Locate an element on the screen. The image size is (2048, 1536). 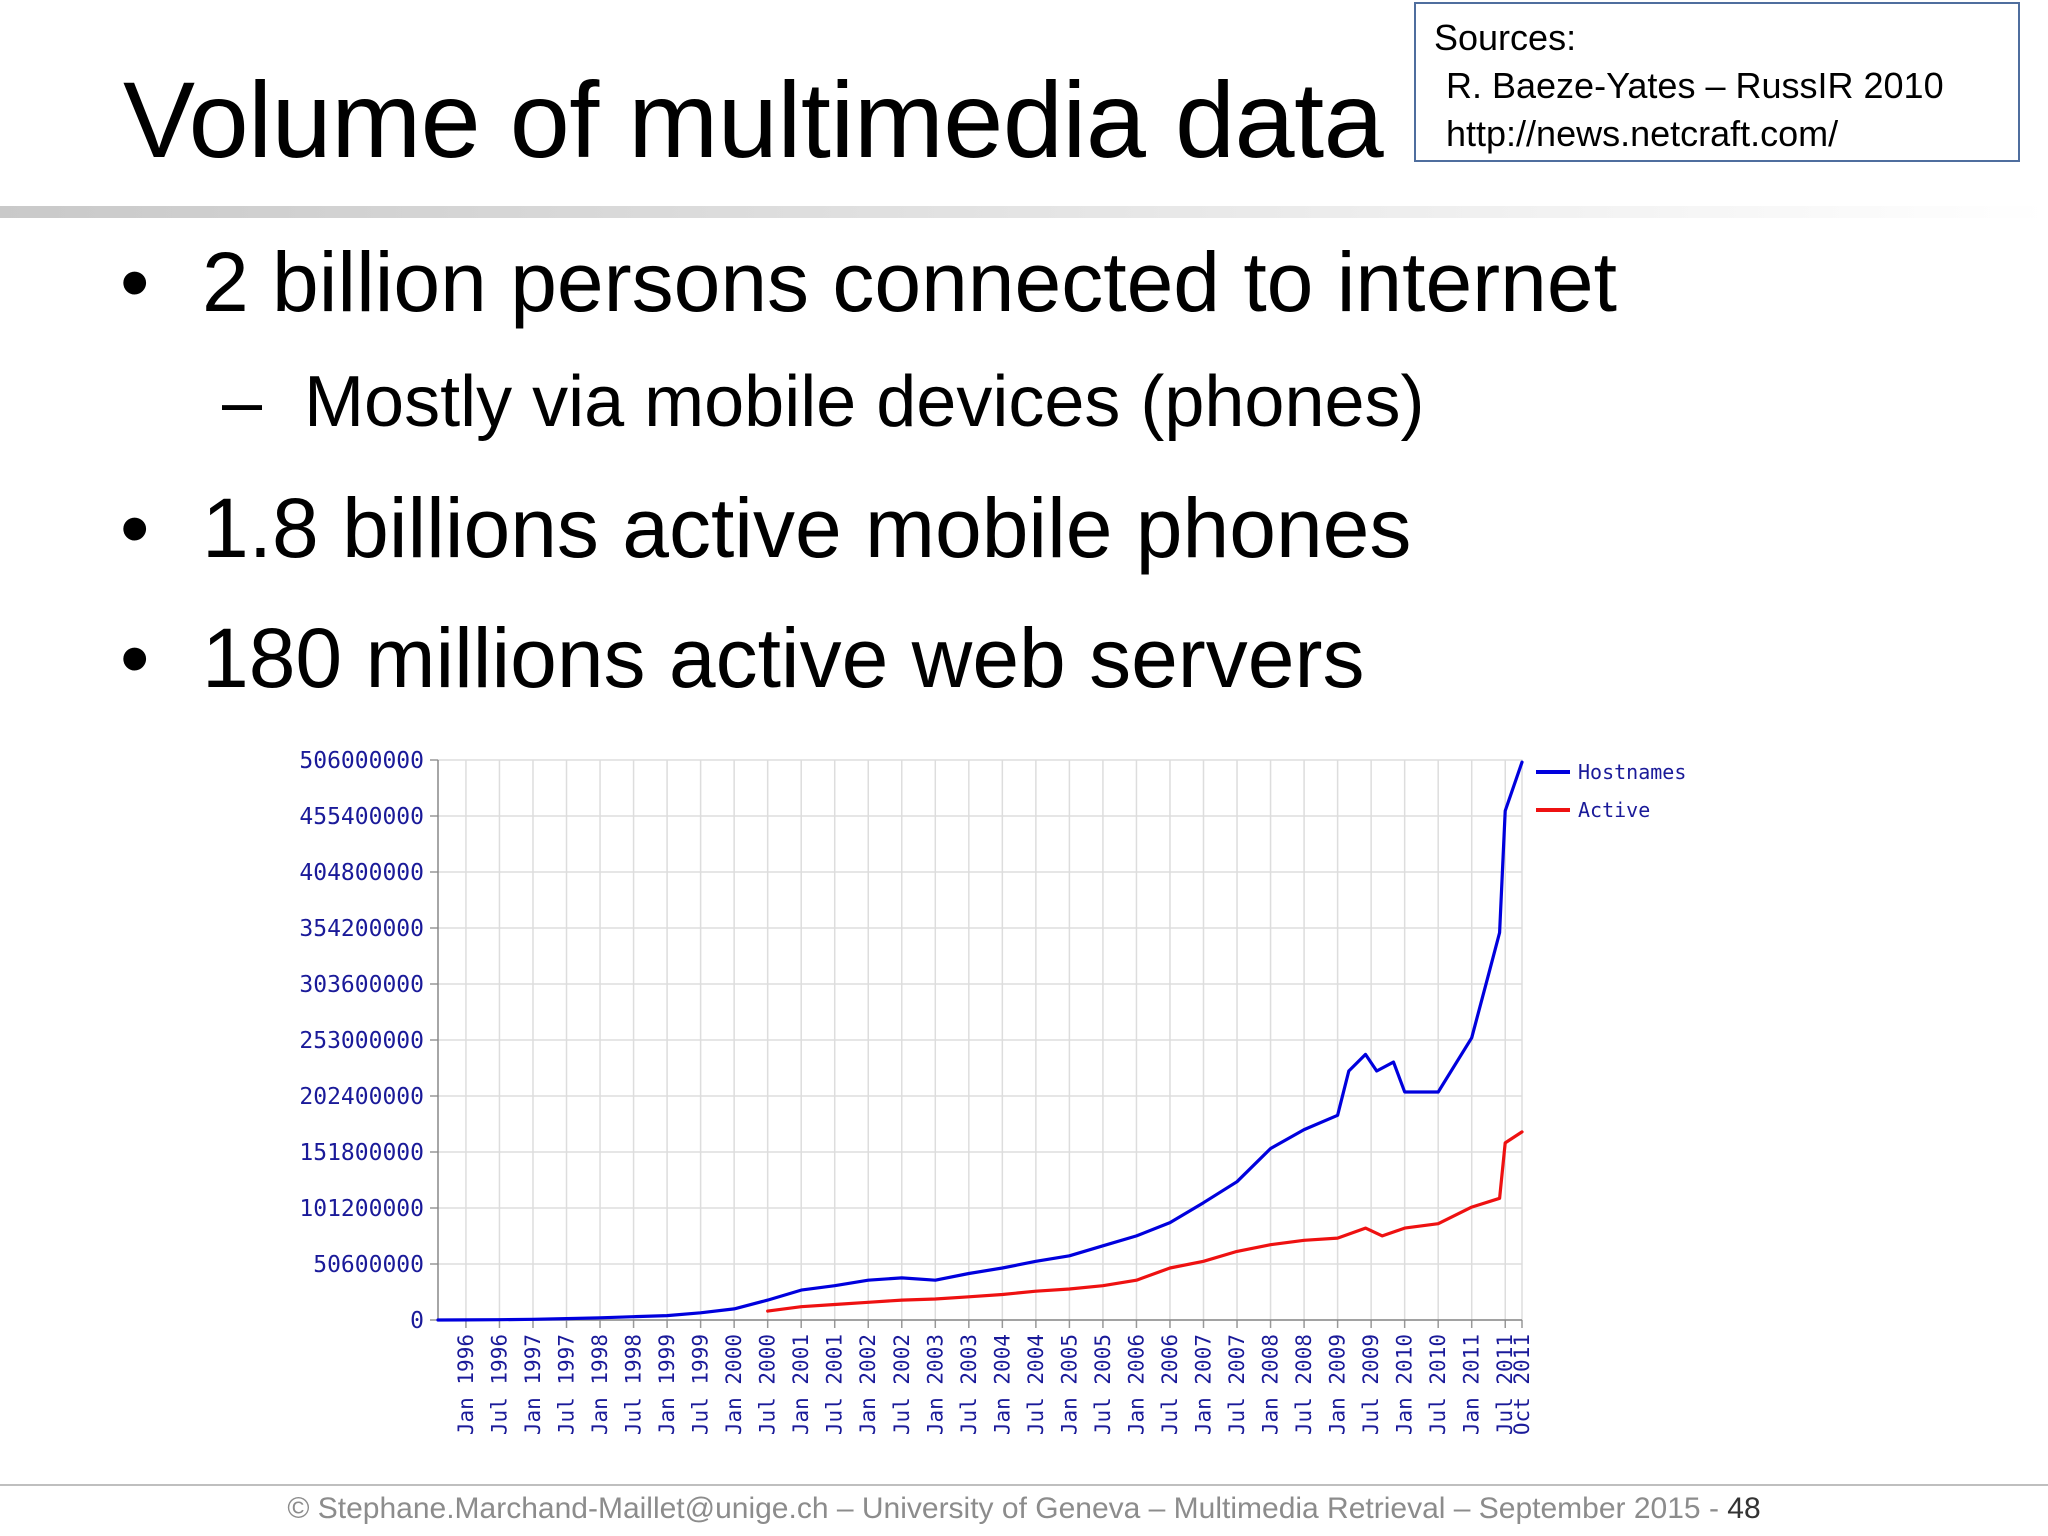
x-tick-label: Jan 2000 is located at coordinates (734, 1384).